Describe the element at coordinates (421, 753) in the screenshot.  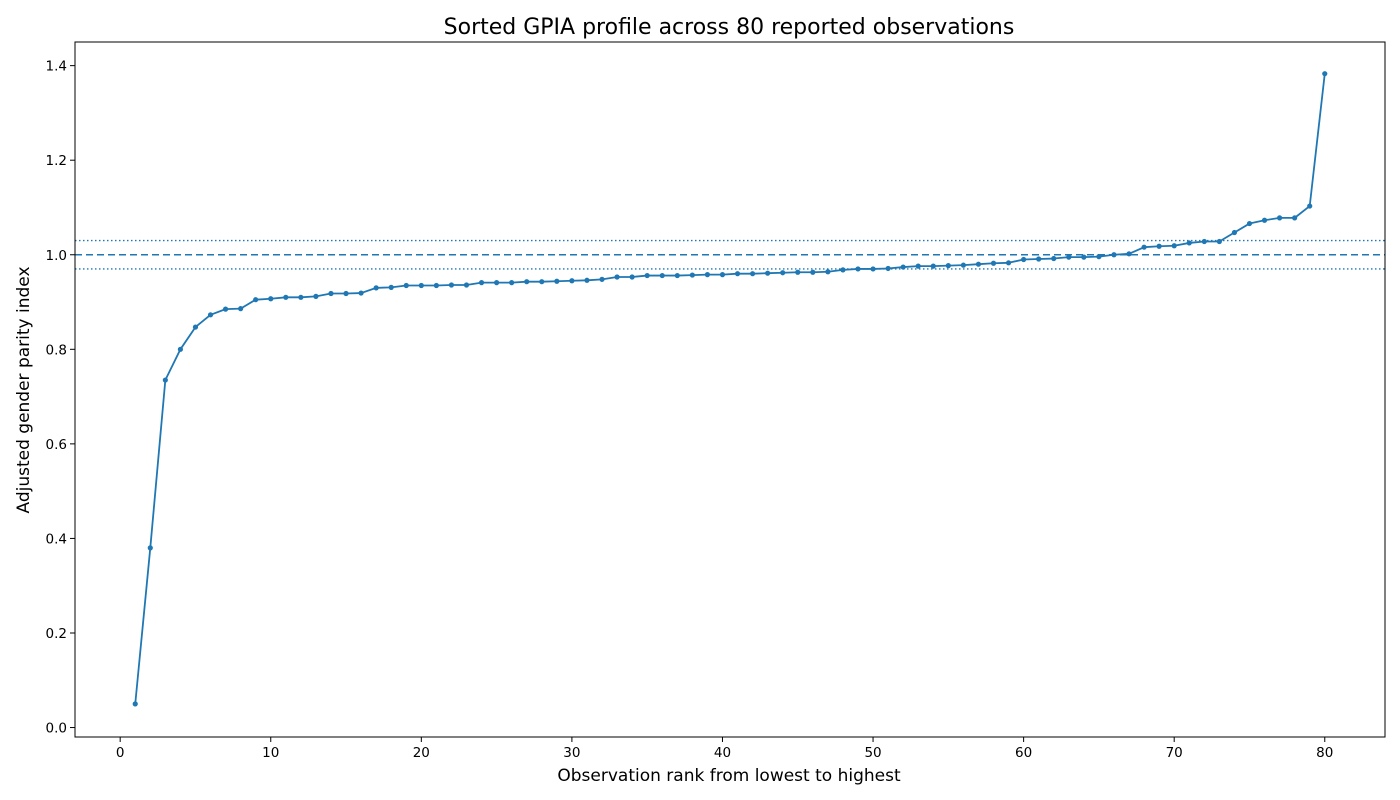
I see `x-tick-label: 20` at that location.